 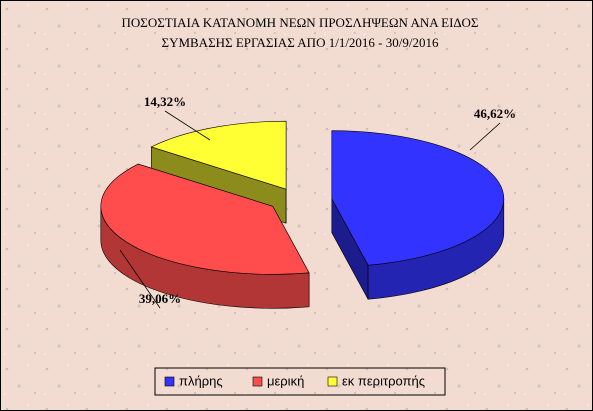 What do you see at coordinates (160, 298) in the screenshot?
I see `data-label: 39,06%` at bounding box center [160, 298].